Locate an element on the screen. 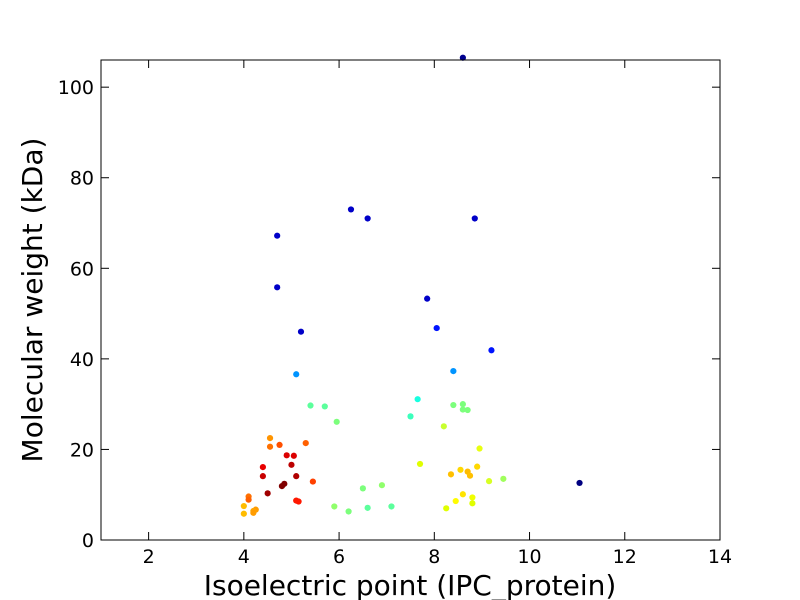 This screenshot has width=800, height=600. x-tick-label-4: 4 is located at coordinates (244, 557).